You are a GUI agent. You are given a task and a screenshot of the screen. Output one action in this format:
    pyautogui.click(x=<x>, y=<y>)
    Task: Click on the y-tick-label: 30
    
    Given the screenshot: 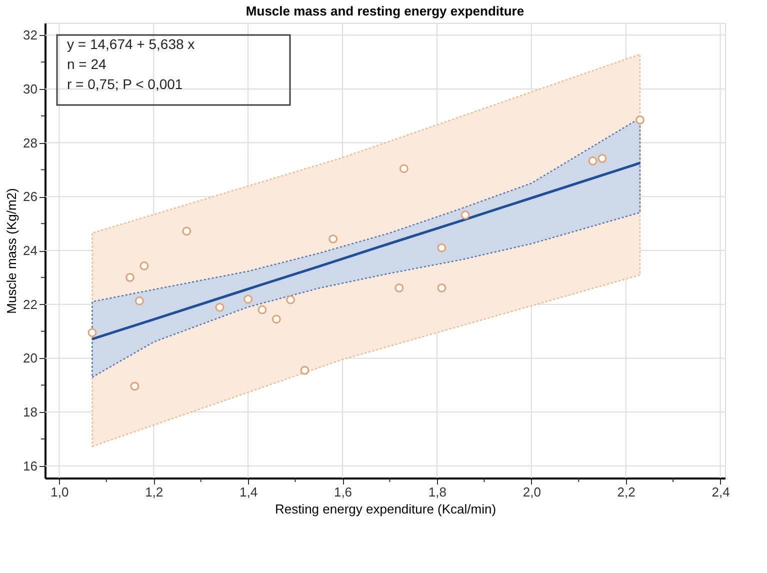 What is the action you would take?
    pyautogui.click(x=30, y=88)
    